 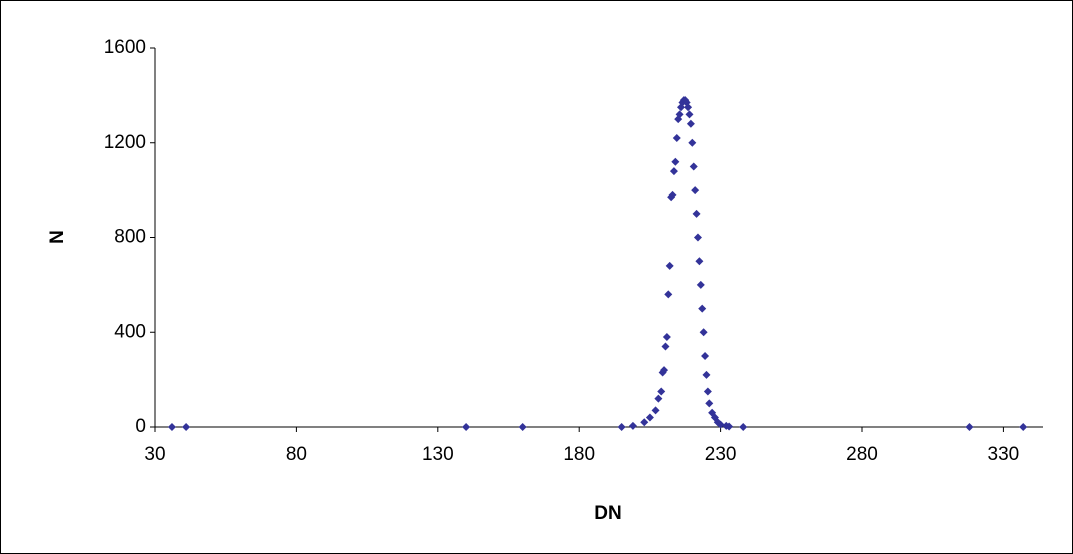 I want to click on x-tick-label: 30, so click(x=154, y=454).